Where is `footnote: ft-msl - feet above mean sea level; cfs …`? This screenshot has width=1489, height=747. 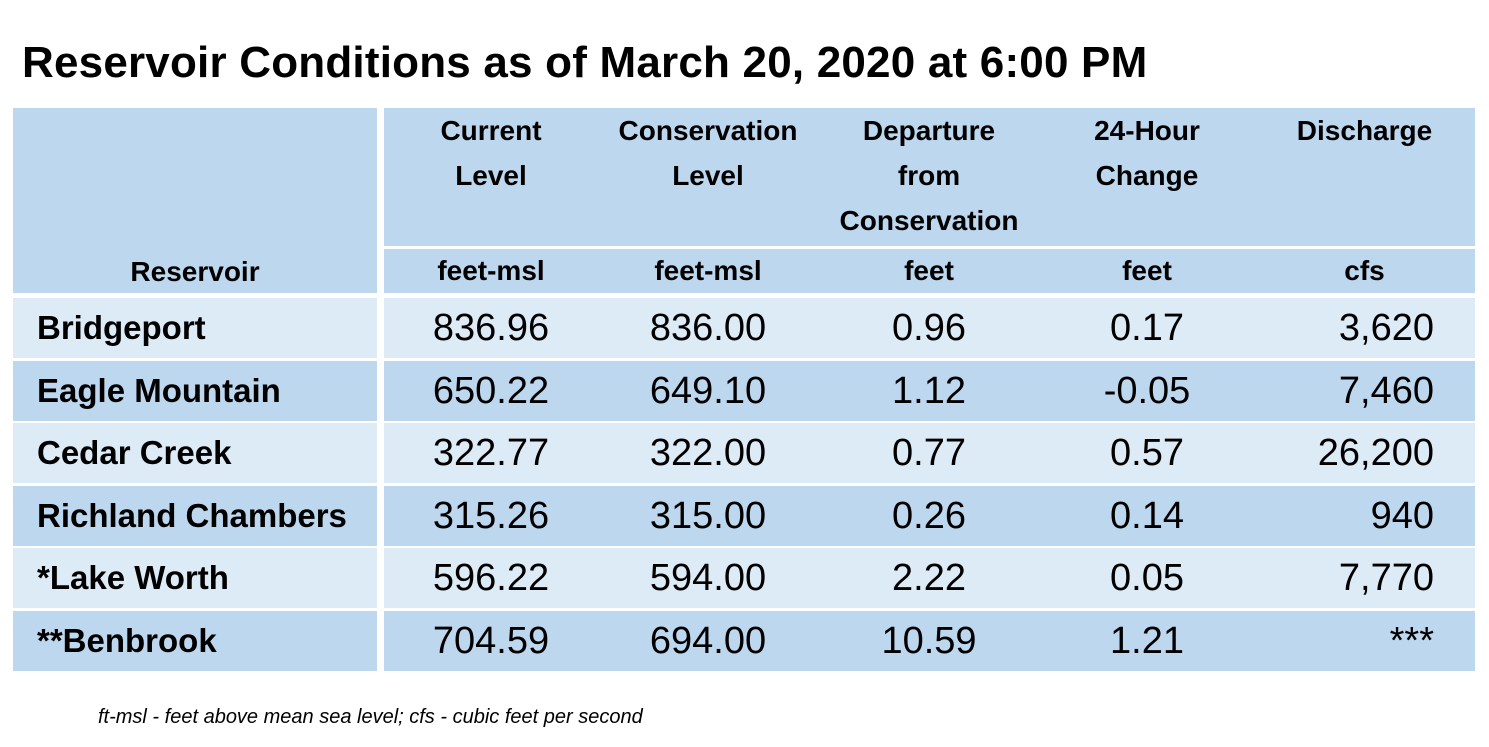 footnote: ft-msl - feet above mean sea level; cfs … is located at coordinates (370, 717).